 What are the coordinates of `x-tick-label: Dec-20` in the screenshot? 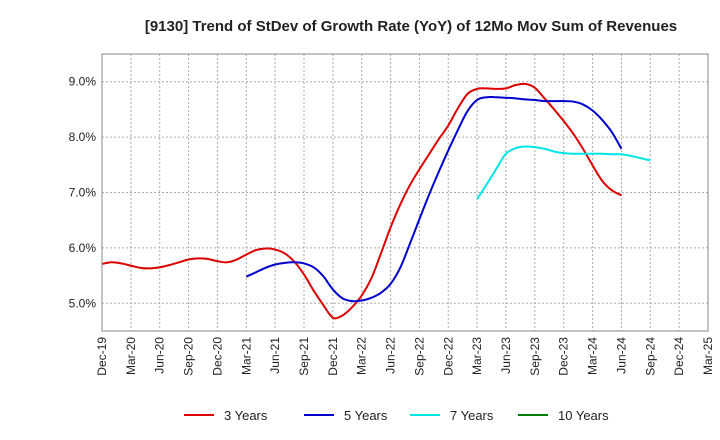 It's located at (217, 356).